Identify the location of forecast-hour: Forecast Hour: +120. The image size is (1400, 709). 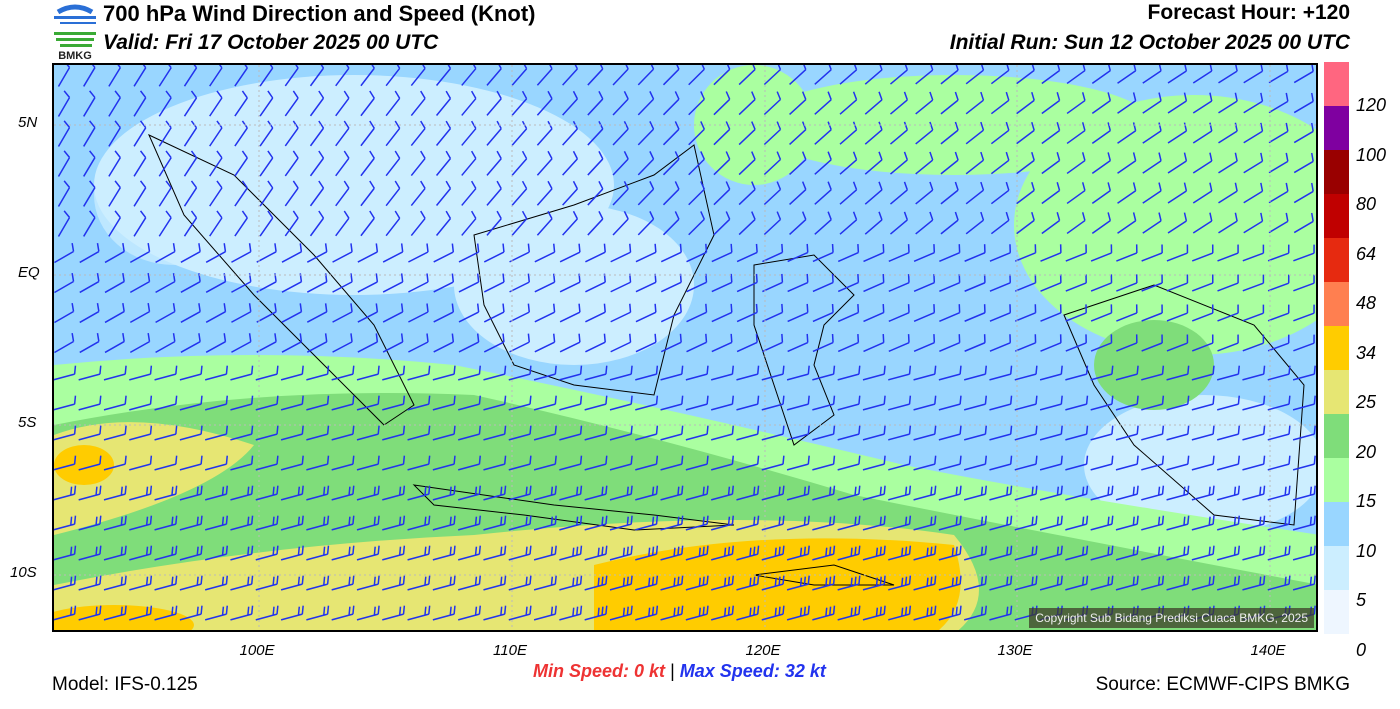
(1249, 12).